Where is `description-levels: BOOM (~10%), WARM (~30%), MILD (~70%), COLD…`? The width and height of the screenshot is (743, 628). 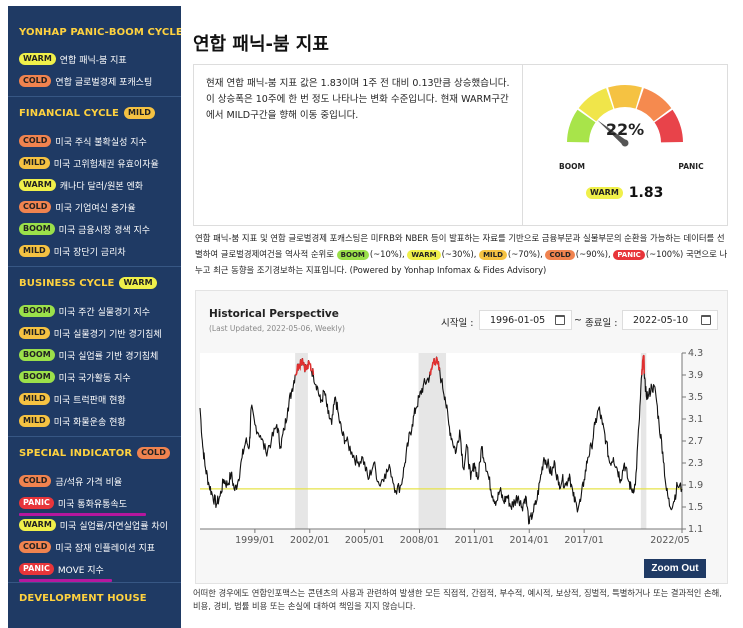 description-levels: BOOM (~10%), WARM (~30%), MILD (~70%), COLD… is located at coordinates (511, 254).